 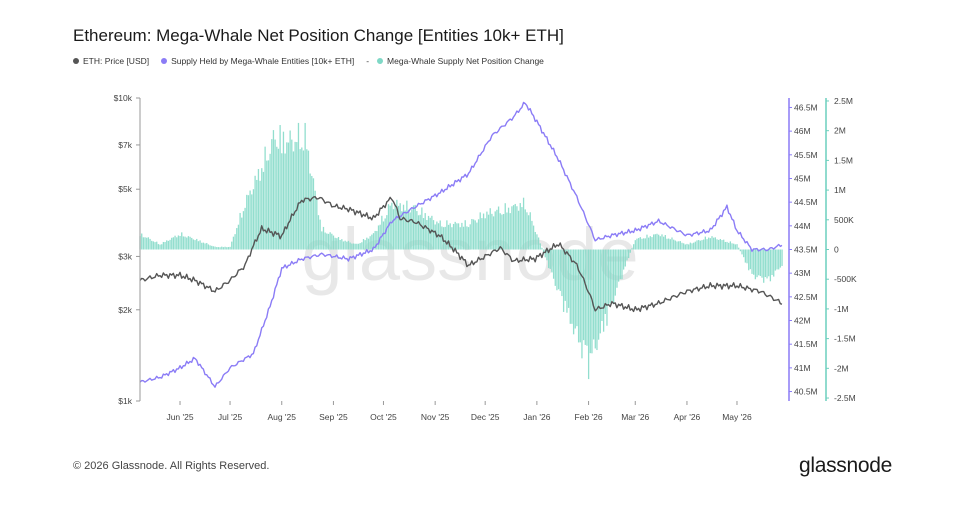 What do you see at coordinates (840, 131) in the screenshot?
I see `change-tick-label: 2M` at bounding box center [840, 131].